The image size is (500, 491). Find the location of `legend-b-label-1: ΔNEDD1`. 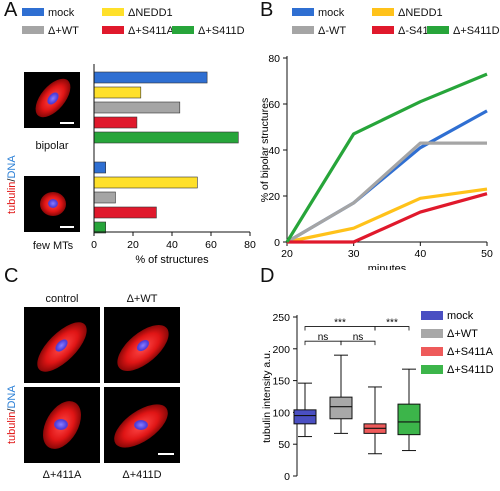

legend-b-label-1: ΔNEDD1 is located at coordinates (420, 13).